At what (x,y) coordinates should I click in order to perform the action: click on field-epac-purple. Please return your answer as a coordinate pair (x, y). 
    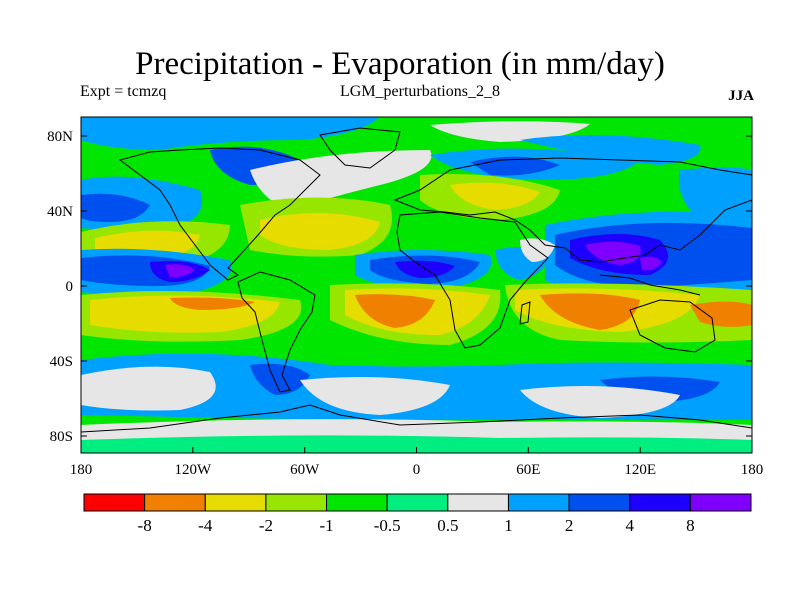
    Looking at the image, I should click on (180, 271).